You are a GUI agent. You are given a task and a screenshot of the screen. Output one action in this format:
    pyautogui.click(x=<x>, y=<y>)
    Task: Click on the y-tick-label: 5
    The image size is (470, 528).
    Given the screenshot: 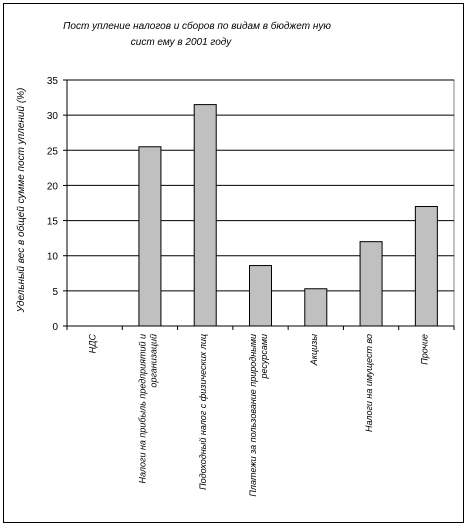 What is the action you would take?
    pyautogui.click(x=55, y=292)
    